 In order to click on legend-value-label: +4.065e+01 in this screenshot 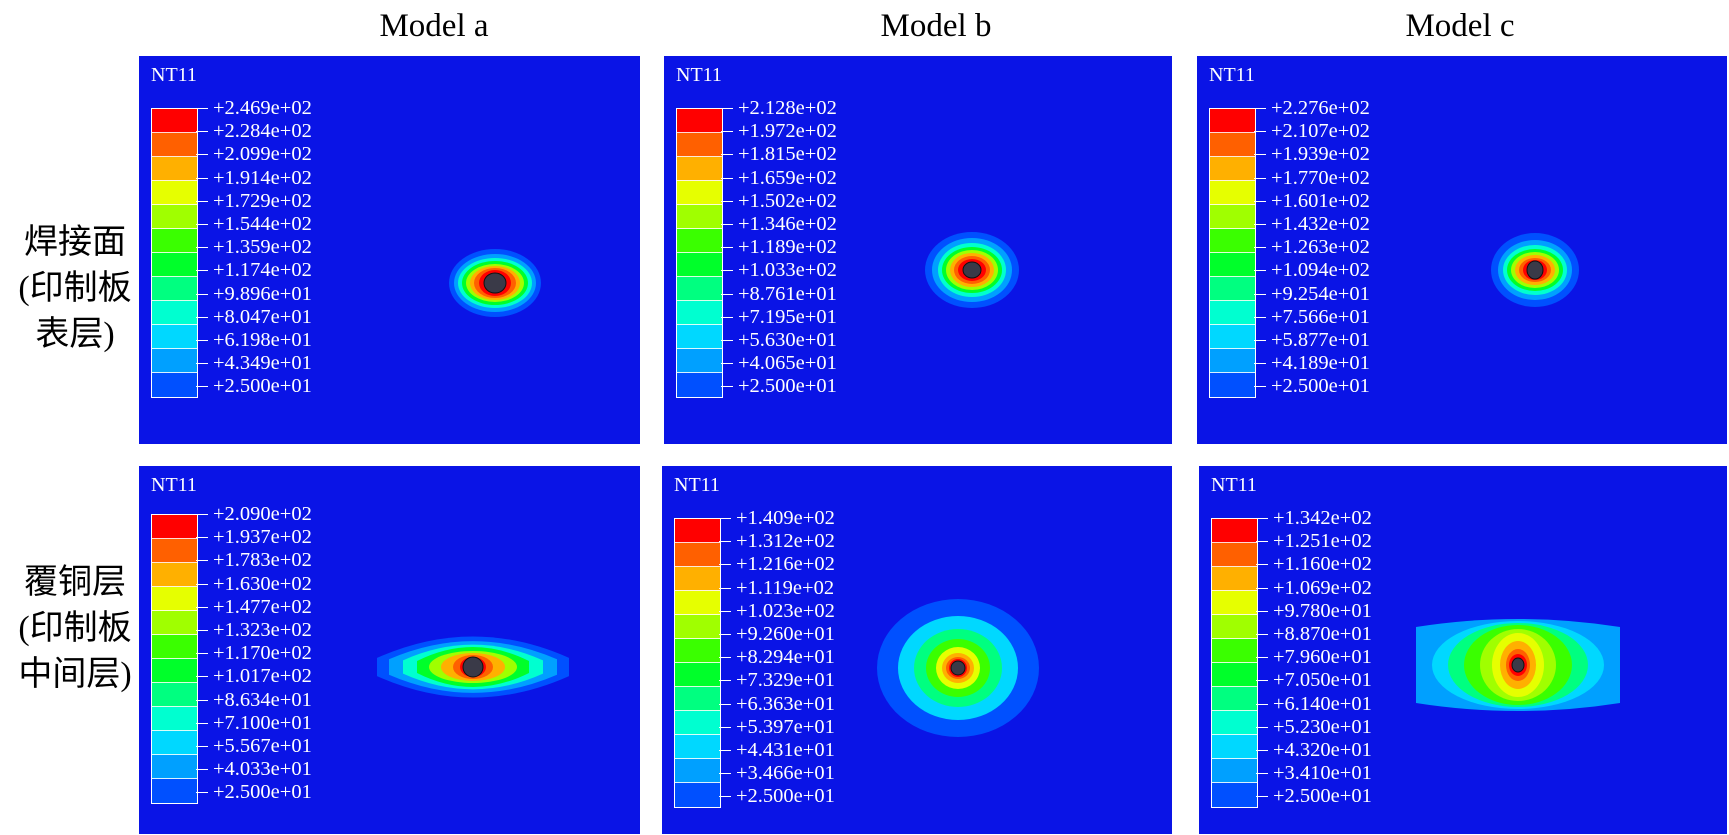, I will do `click(787, 363)`.